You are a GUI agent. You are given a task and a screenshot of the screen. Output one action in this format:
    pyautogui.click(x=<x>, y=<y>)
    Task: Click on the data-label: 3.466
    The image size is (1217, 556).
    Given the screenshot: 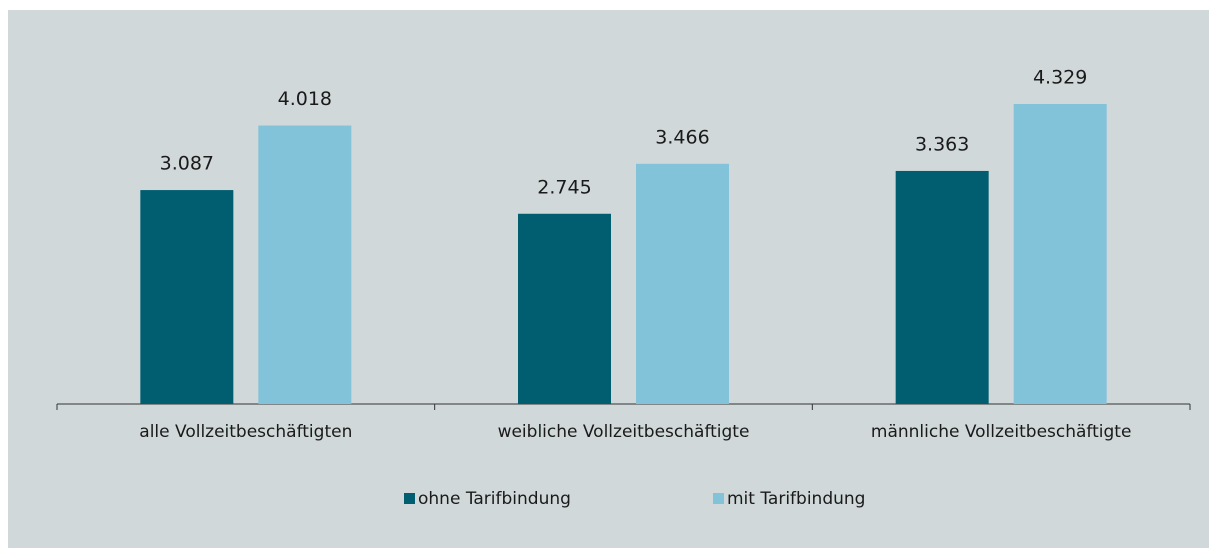 What is the action you would take?
    pyautogui.click(x=682, y=137)
    